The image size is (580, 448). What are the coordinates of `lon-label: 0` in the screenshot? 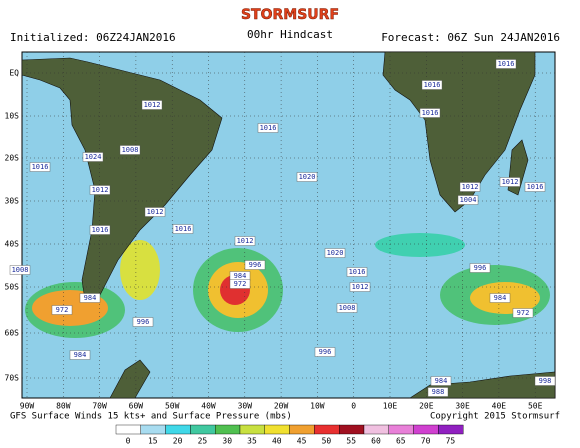 It's located at (353, 406).